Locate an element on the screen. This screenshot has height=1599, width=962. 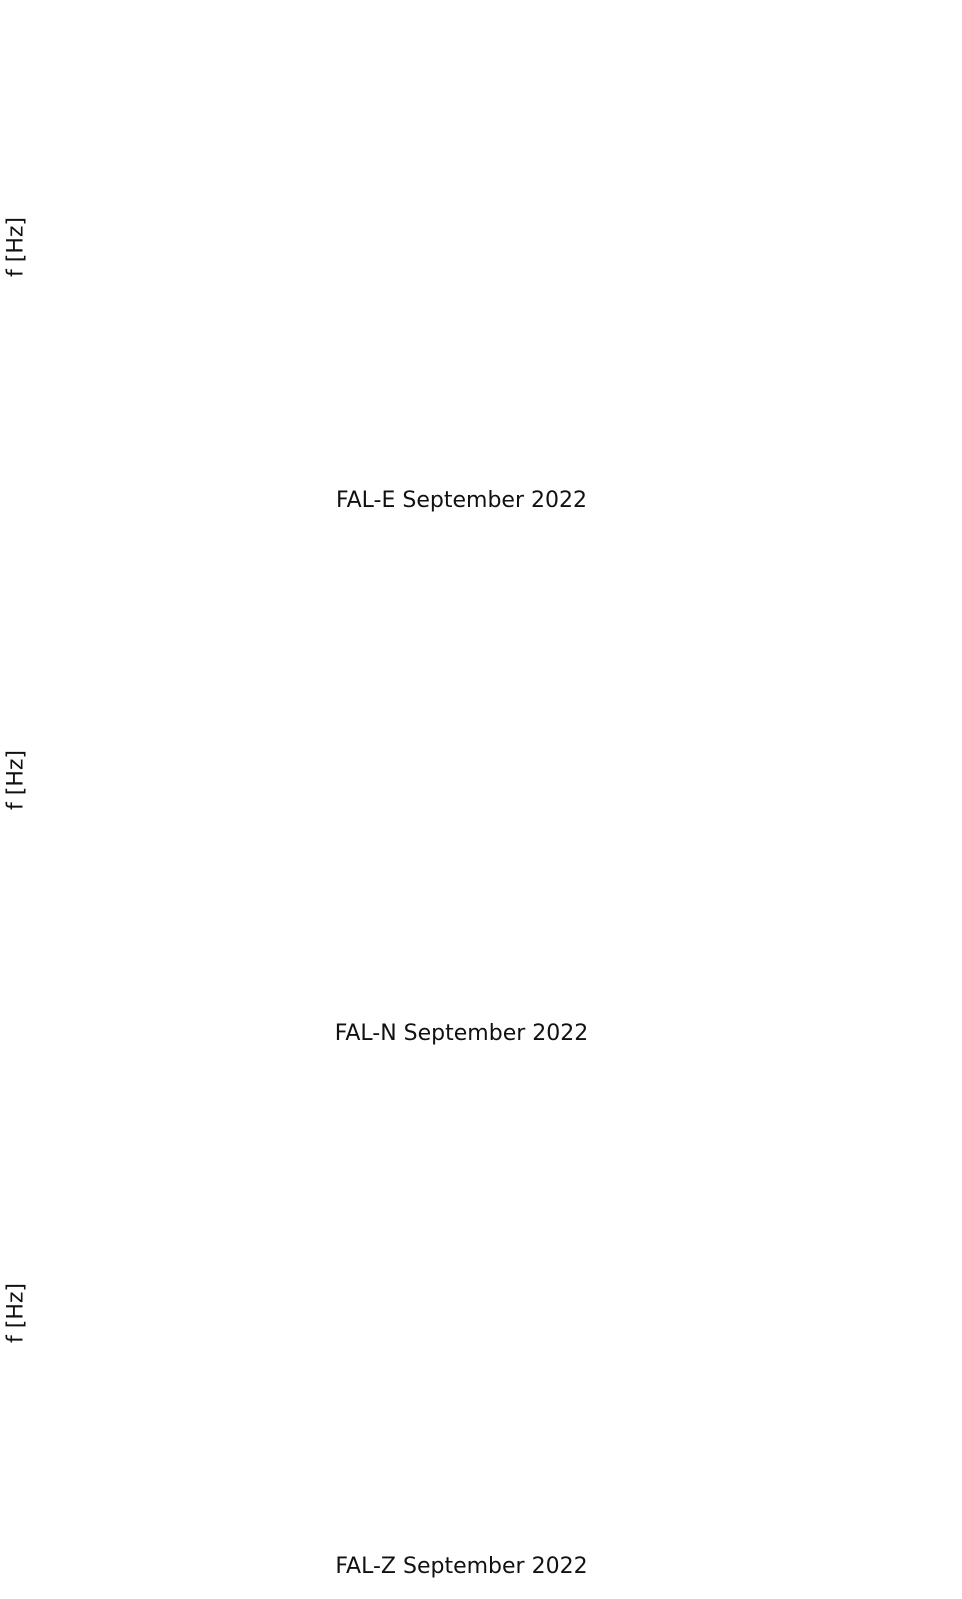
x-axis-label: FAL-Z September 2022 is located at coordinates (461, 1566).